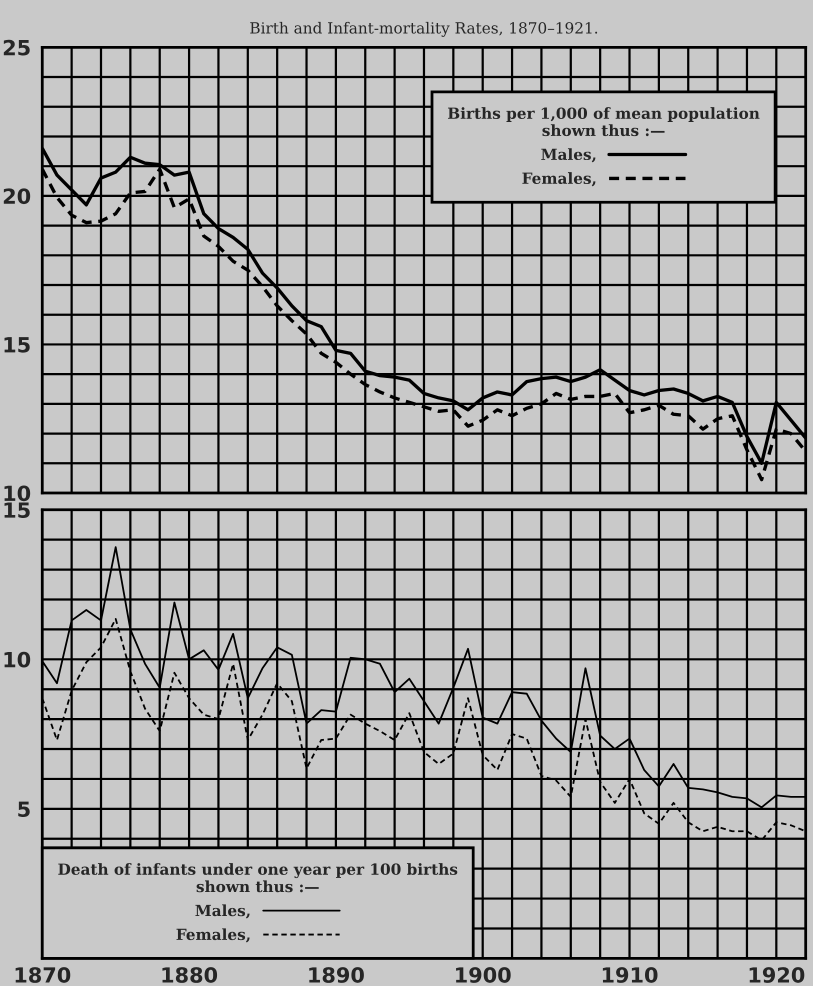 This screenshot has height=986, width=813. Describe the element at coordinates (777, 975) in the screenshot. I see `x-tick-label: 1920` at that location.